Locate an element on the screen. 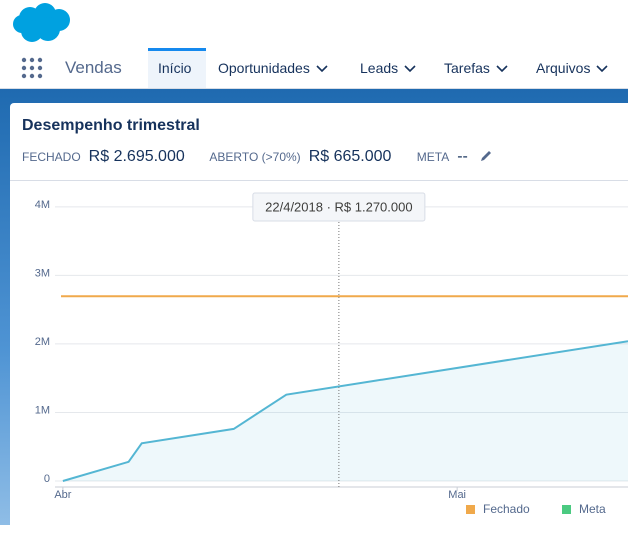  tab-label: Início is located at coordinates (175, 68).